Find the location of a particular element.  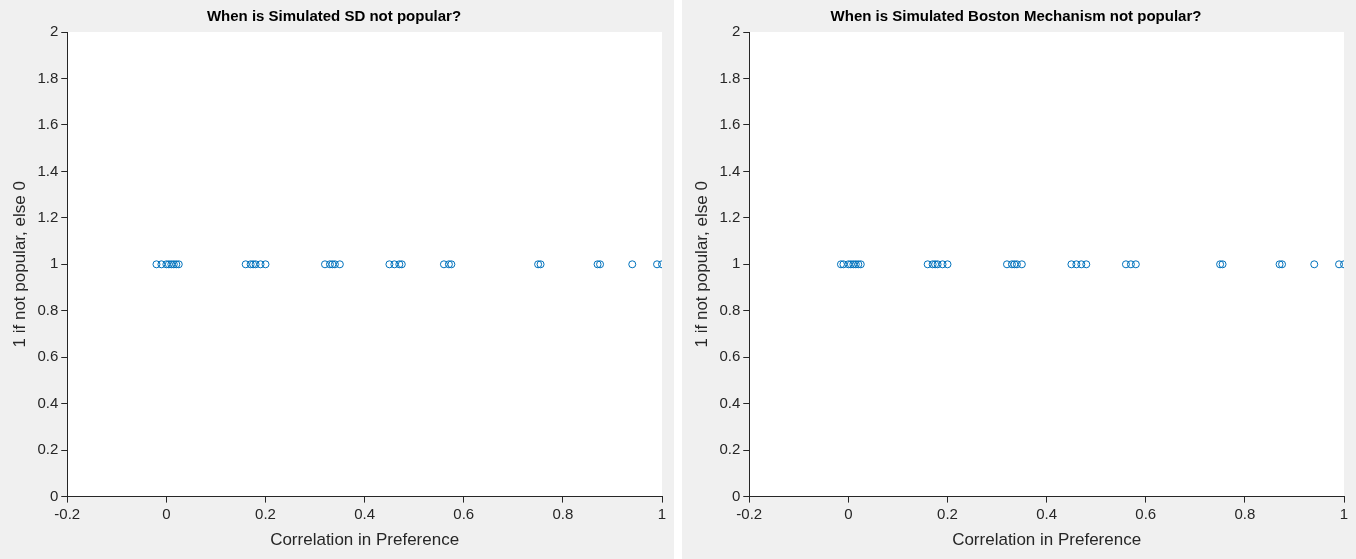

chart-title: When is Simulated SD not popular? is located at coordinates (334, 16).